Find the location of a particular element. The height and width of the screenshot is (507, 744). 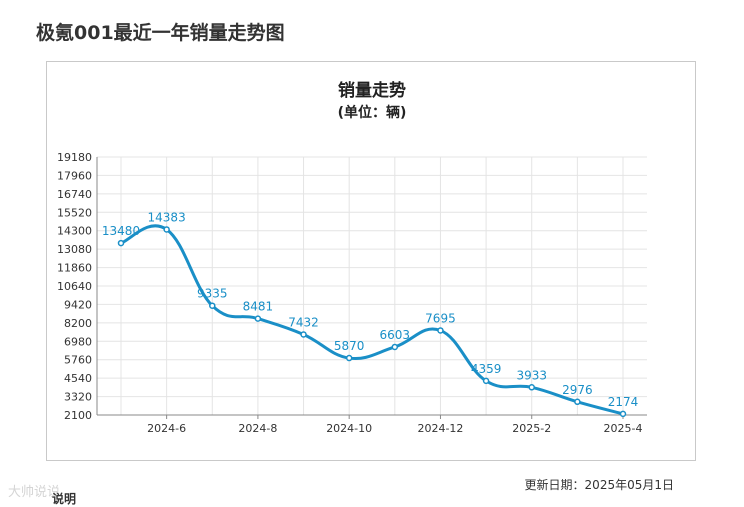

y-tick-label: 5760 is located at coordinates (78, 360).